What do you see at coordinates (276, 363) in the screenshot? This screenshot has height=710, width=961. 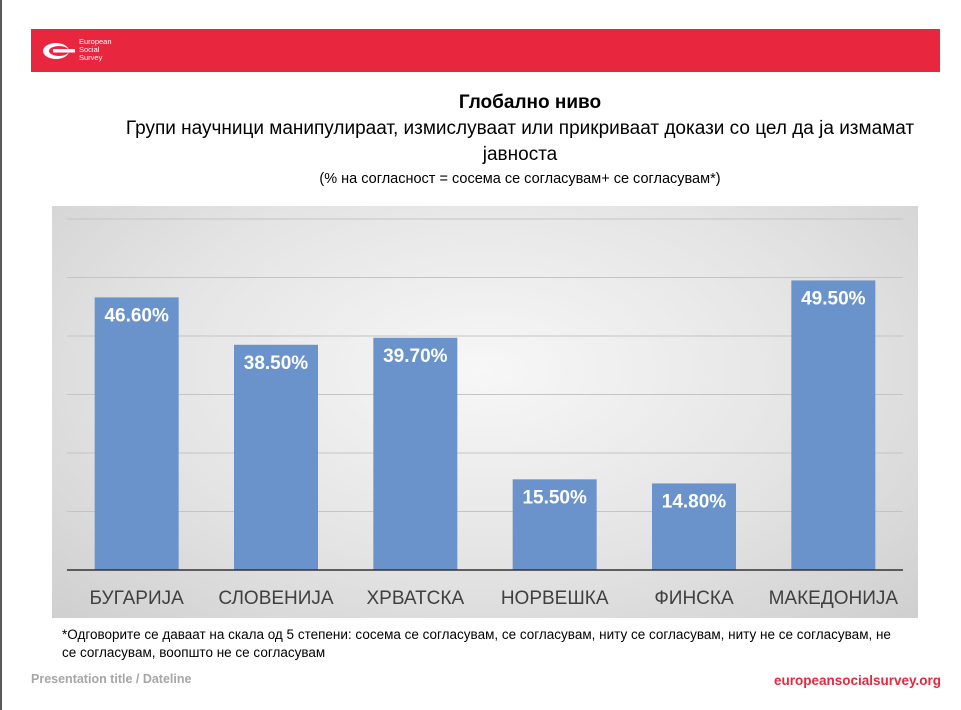 I see `data-label: 38.50%` at bounding box center [276, 363].